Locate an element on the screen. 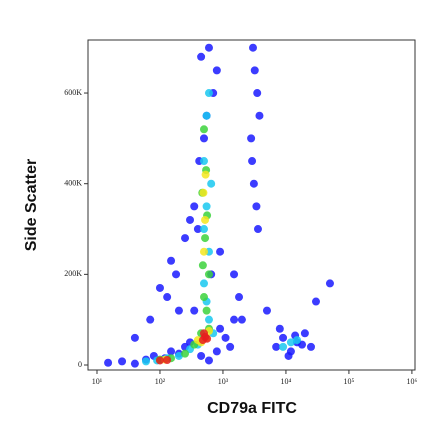 This screenshot has width=440, height=441. x-axis-label: CD79a FITC is located at coordinates (252, 408).